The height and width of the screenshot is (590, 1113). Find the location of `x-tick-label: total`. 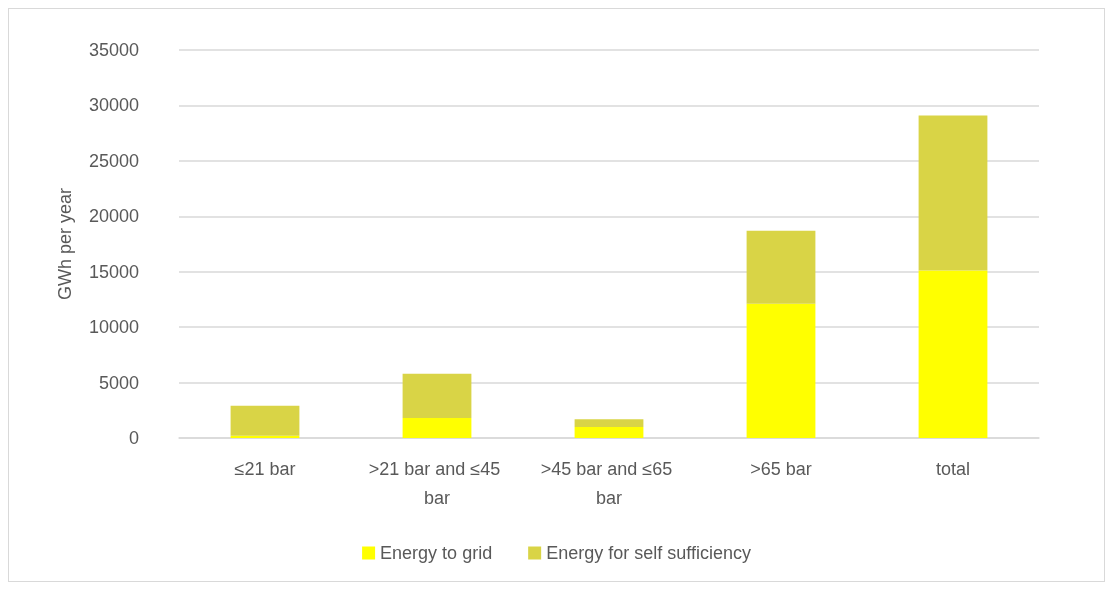

x-tick-label: total is located at coordinates (953, 468).